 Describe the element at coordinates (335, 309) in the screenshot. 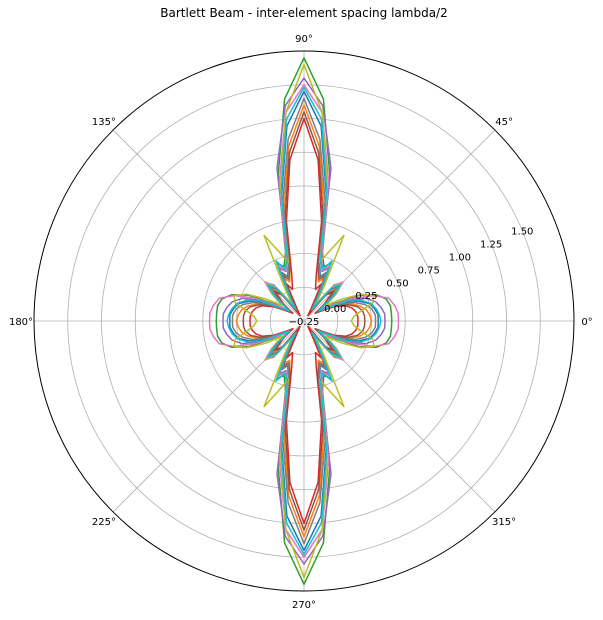

I see `radial-tick-label: 0.00` at that location.